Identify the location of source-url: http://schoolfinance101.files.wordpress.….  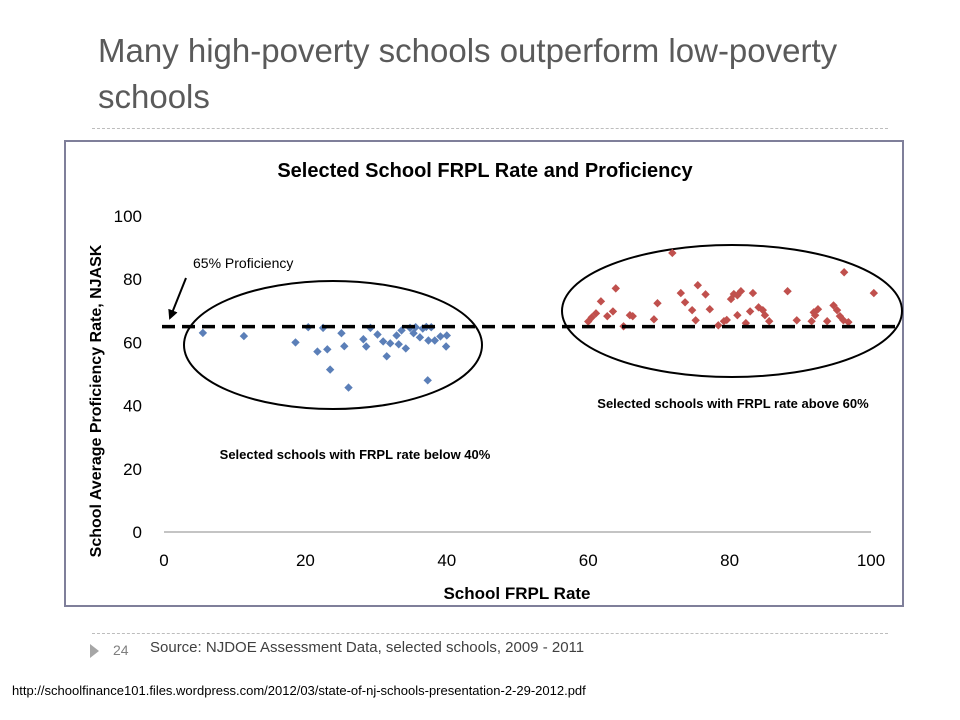
(299, 690).